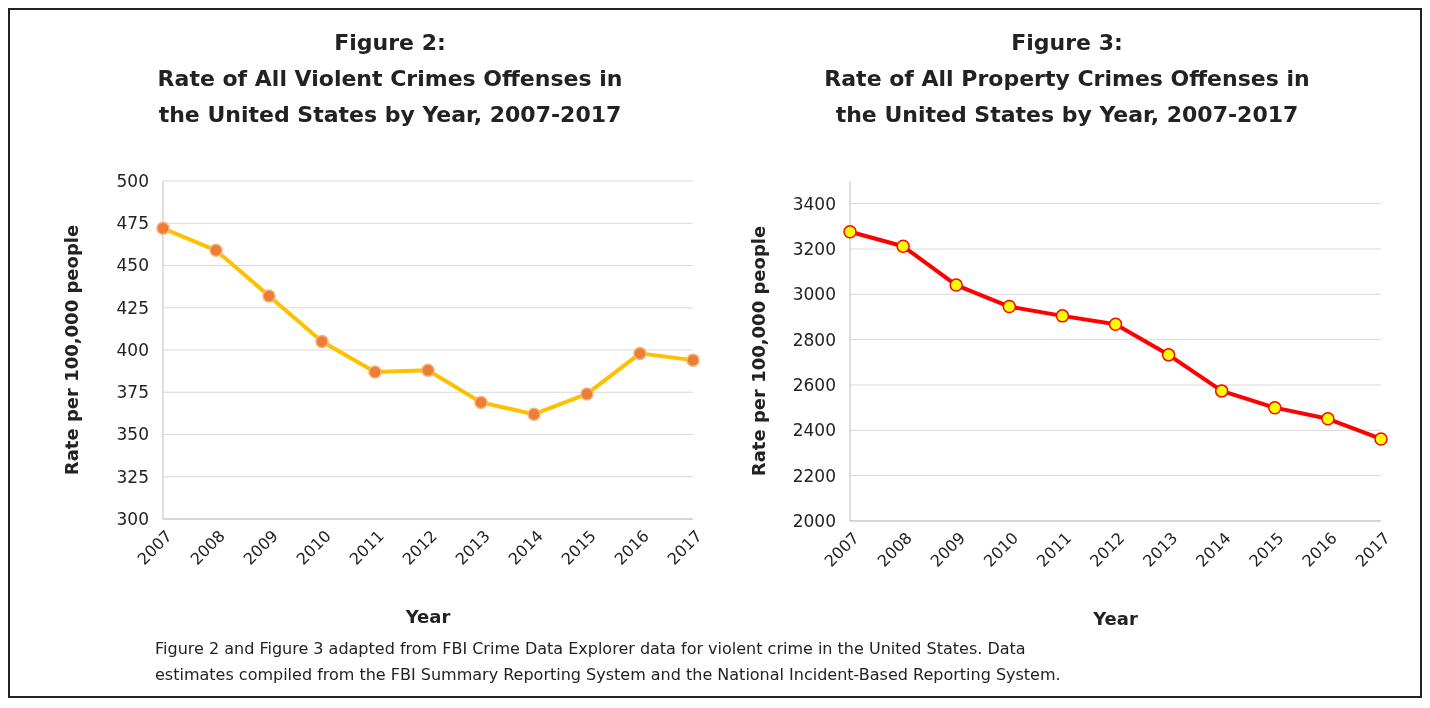  Describe the element at coordinates (132, 265) in the screenshot. I see `y-tick-label: 450` at that location.